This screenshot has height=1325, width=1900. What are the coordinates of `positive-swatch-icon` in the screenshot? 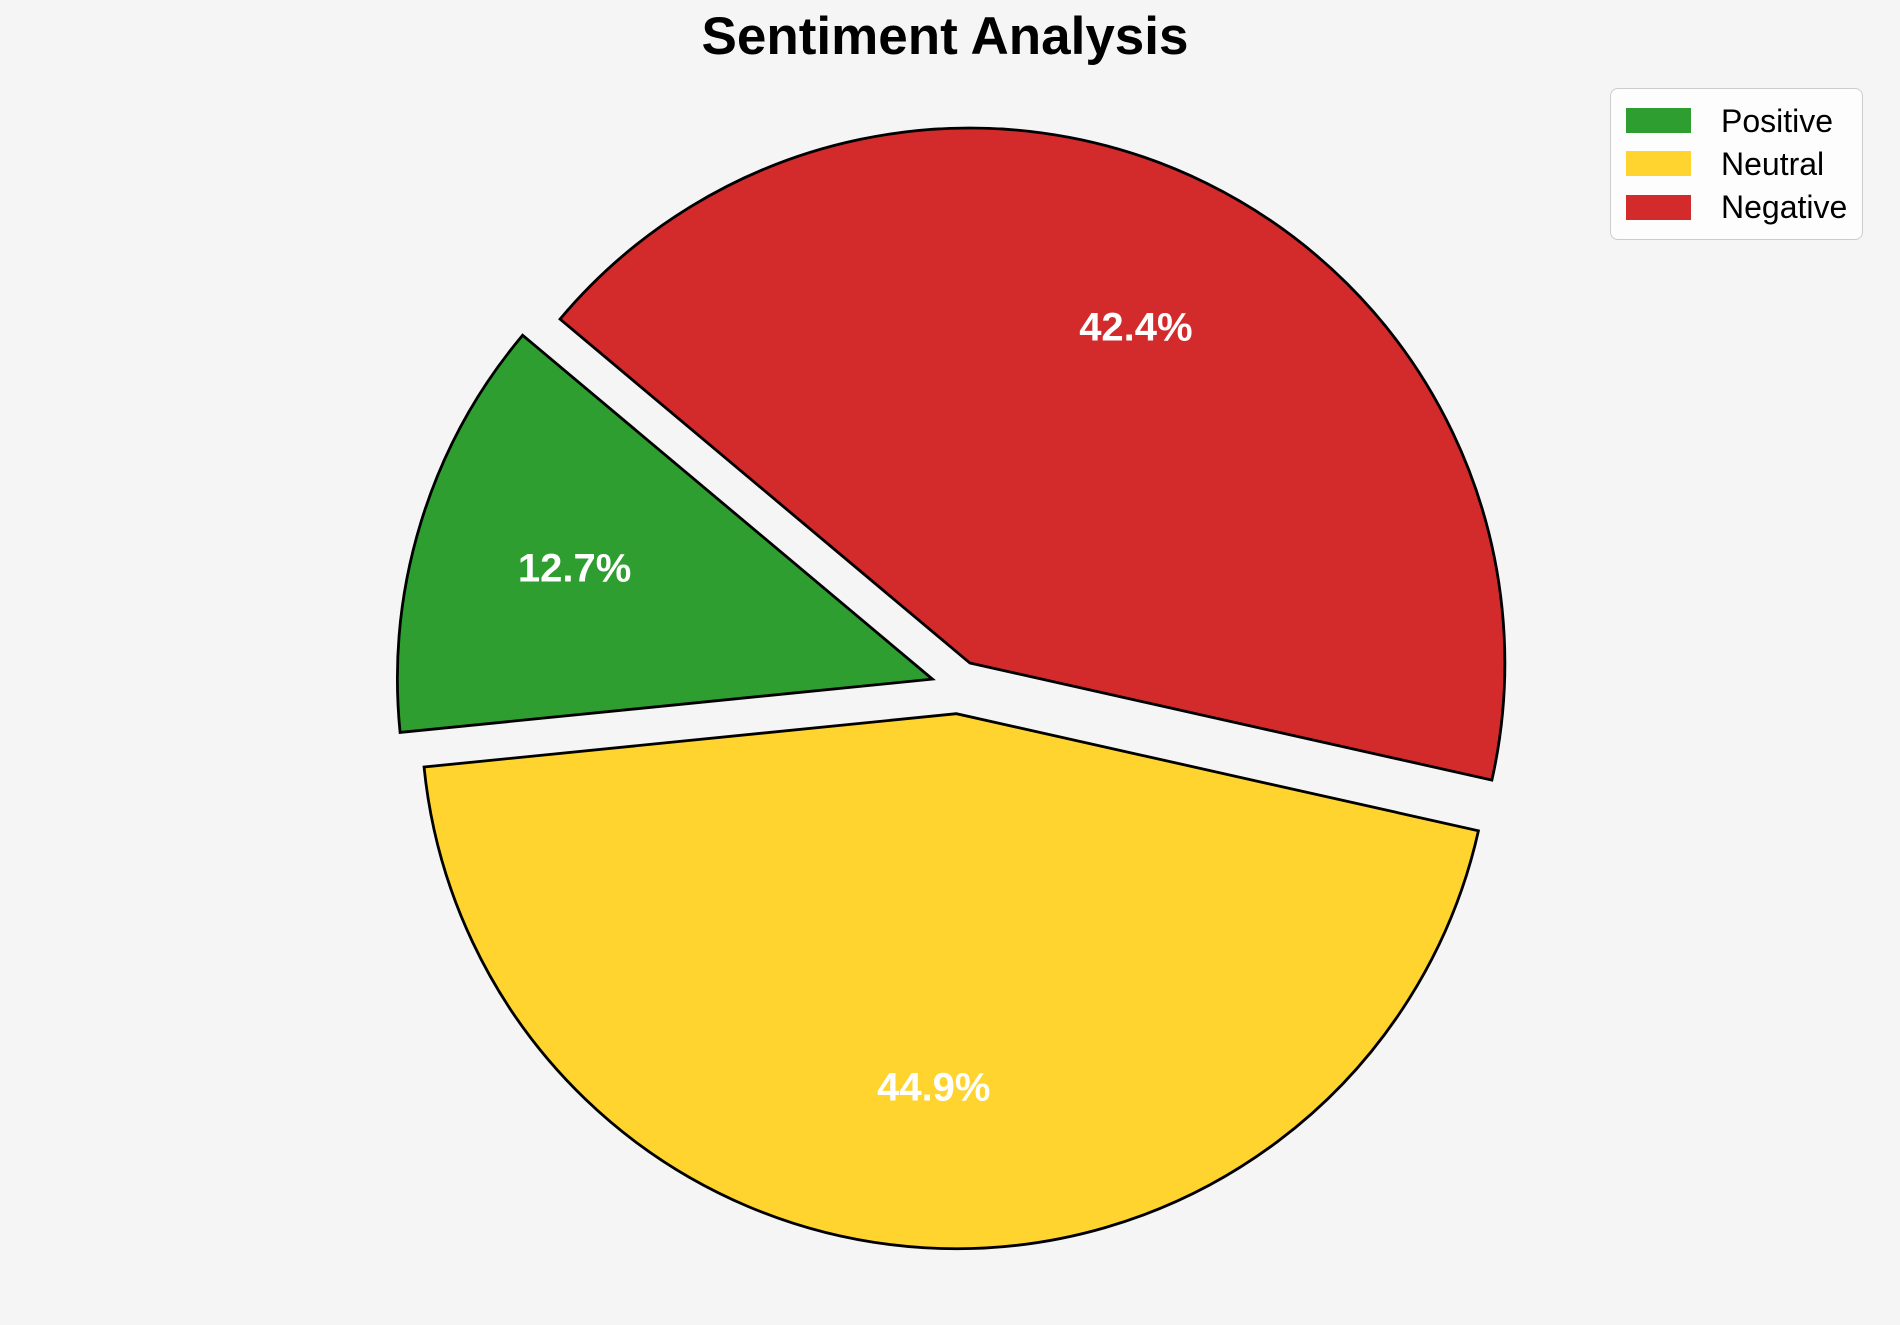 It's located at (1658, 121).